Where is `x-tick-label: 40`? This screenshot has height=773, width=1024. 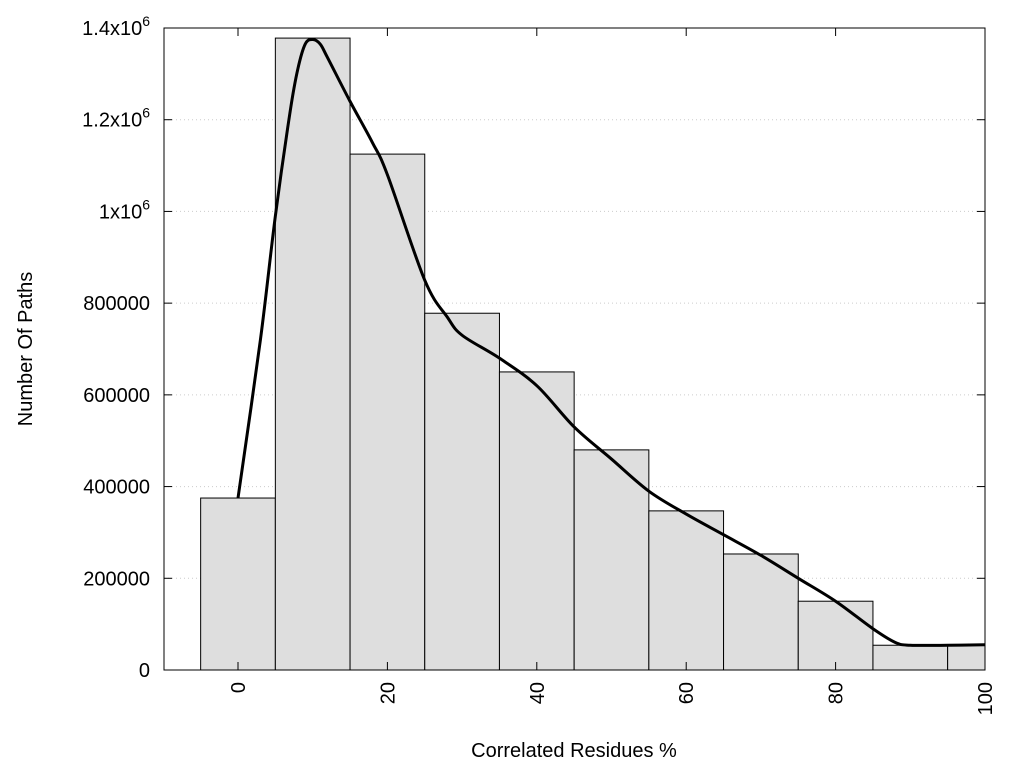
x-tick-label: 40 is located at coordinates (538, 693).